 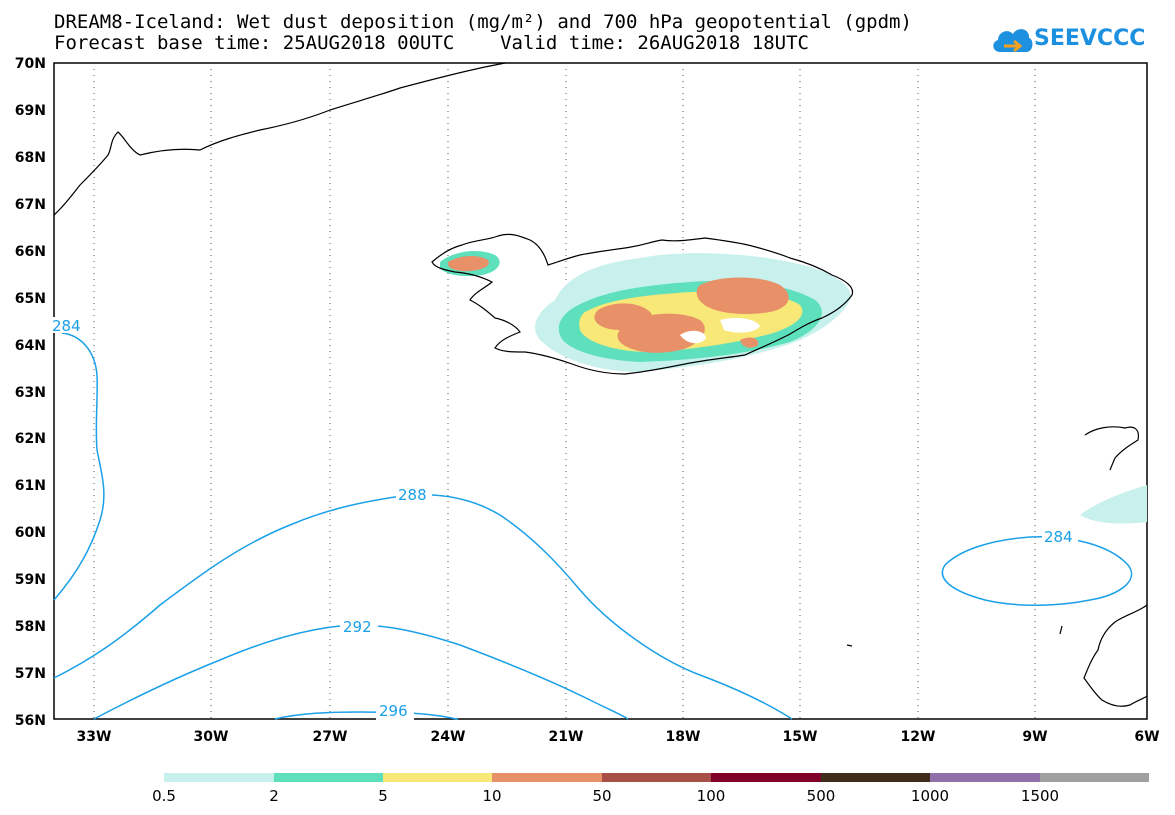 What do you see at coordinates (279, 139) in the screenshot?
I see `greenland-coast` at bounding box center [279, 139].